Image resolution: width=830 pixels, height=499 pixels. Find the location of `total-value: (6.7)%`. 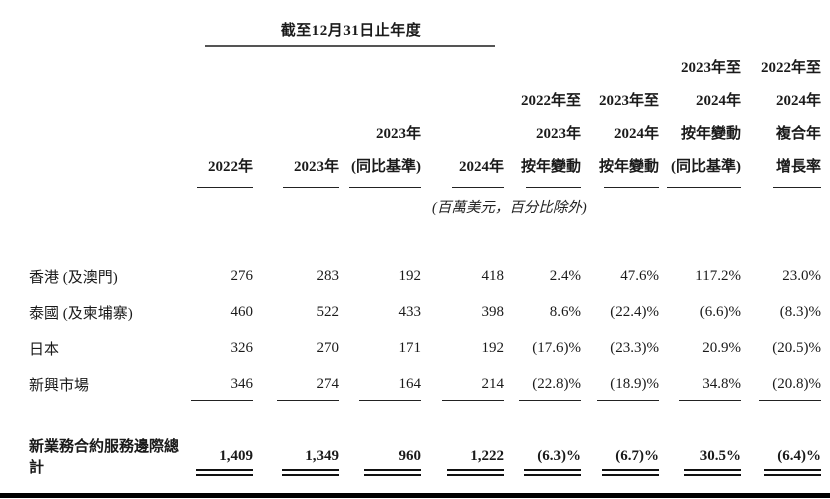

total-value: (6.7)% is located at coordinates (620, 462).